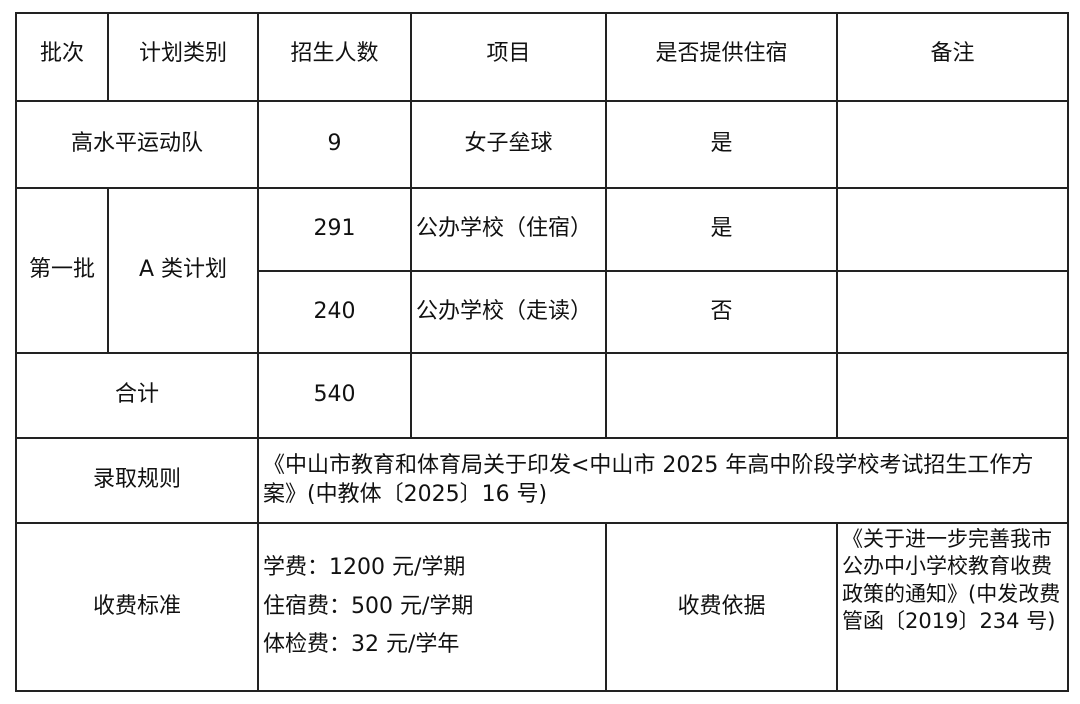 Image resolution: width=1080 pixels, height=704 pixels. I want to click on count-cell: 291, so click(334, 229).